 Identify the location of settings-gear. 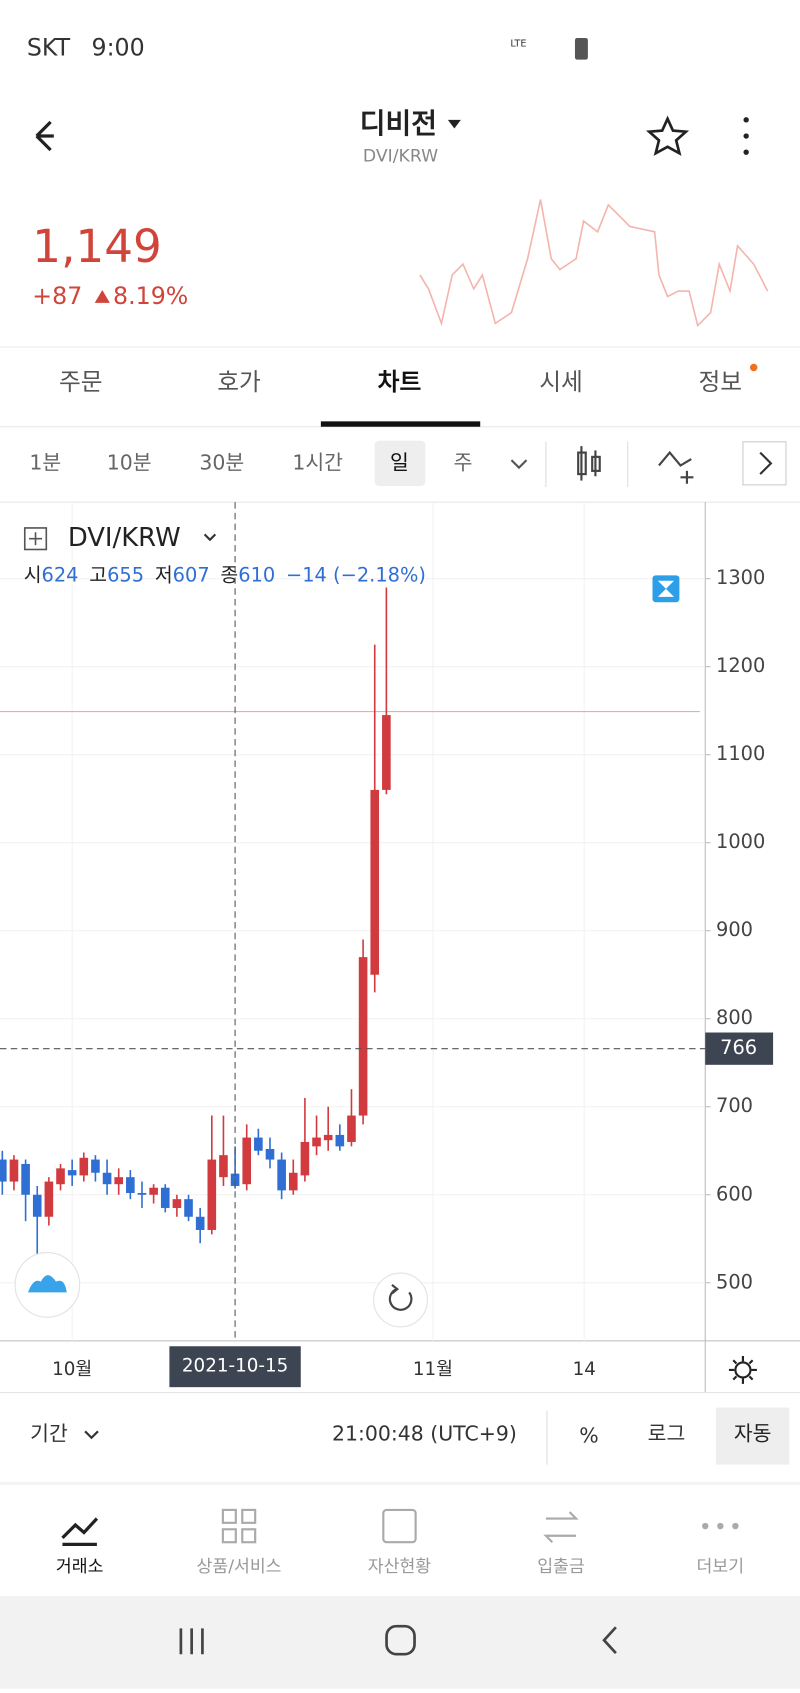
(742, 1369).